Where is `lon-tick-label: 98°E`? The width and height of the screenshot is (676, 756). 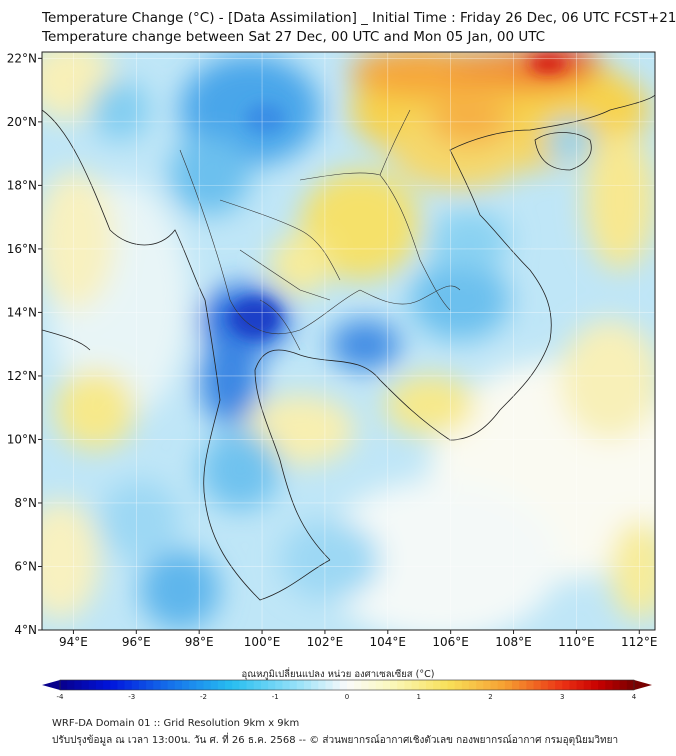
lon-tick-label: 98°E is located at coordinates (199, 642).